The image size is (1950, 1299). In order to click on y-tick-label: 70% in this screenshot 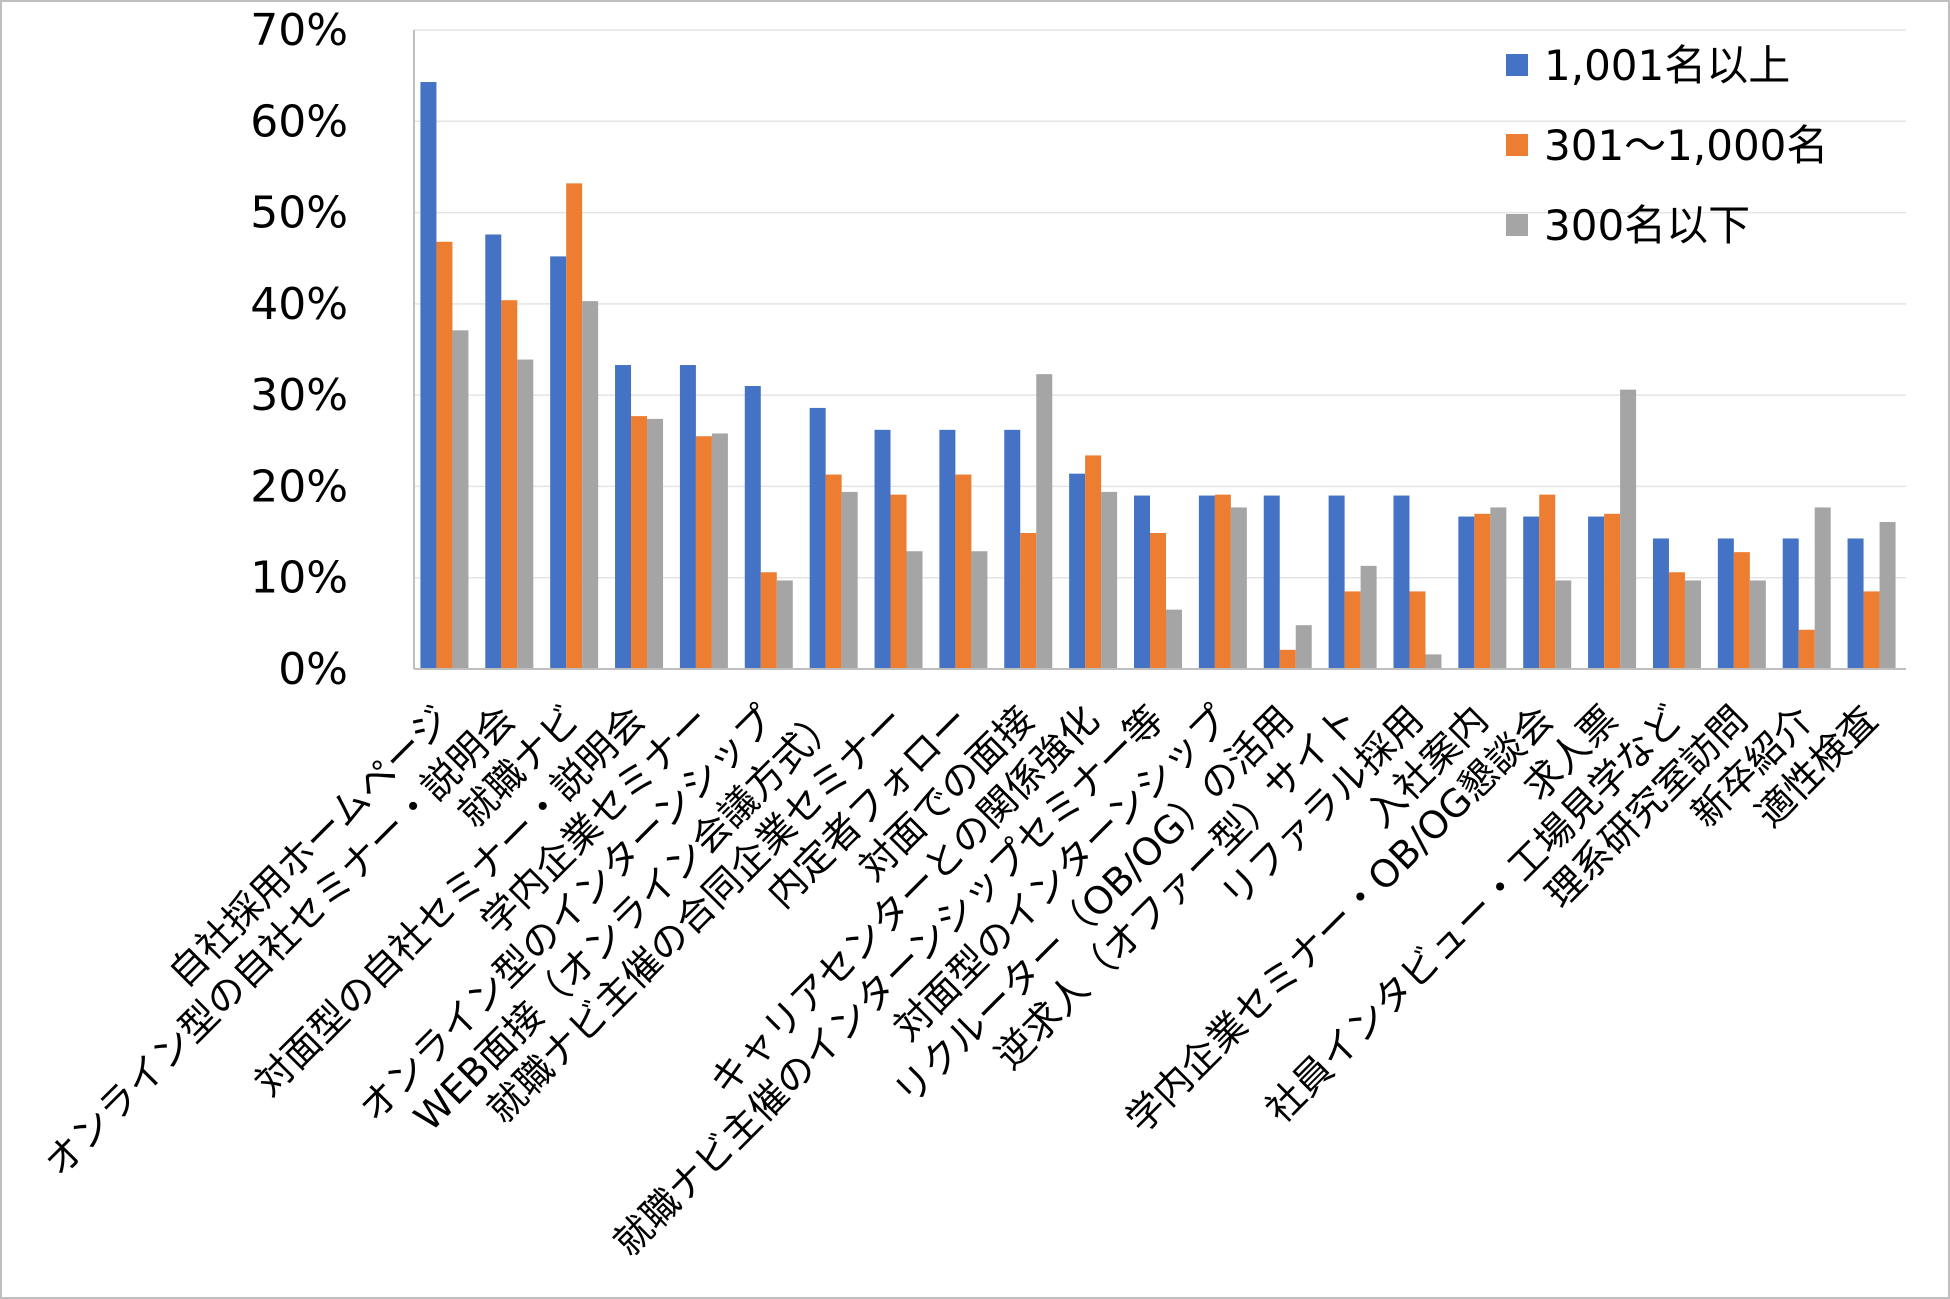, I will do `click(299, 30)`.